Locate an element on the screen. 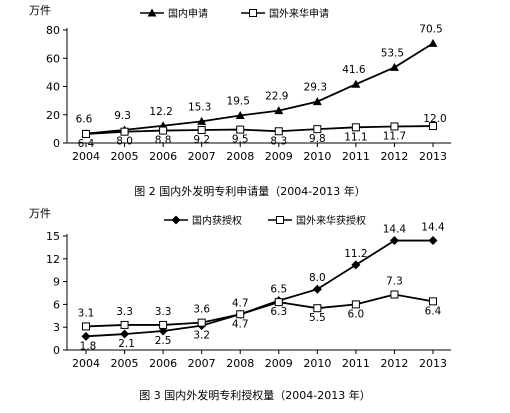 This screenshot has height=413, width=510. data-label: 11.1 is located at coordinates (355, 137).